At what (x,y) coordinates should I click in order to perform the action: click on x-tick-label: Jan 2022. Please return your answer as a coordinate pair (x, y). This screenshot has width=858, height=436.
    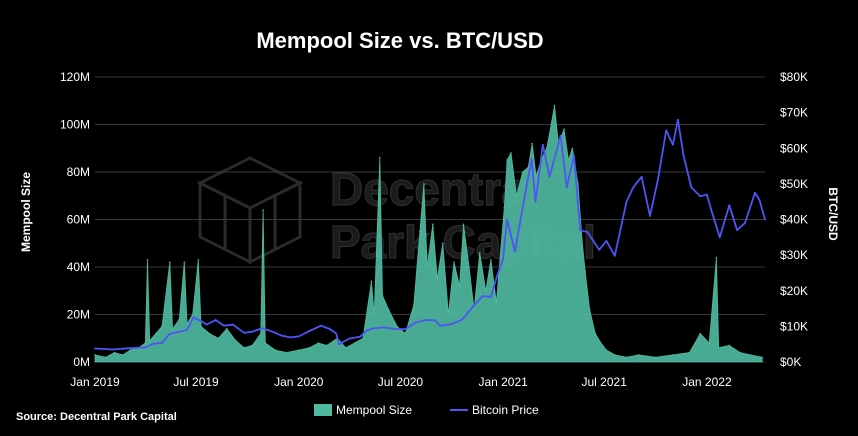
    Looking at the image, I should click on (707, 382).